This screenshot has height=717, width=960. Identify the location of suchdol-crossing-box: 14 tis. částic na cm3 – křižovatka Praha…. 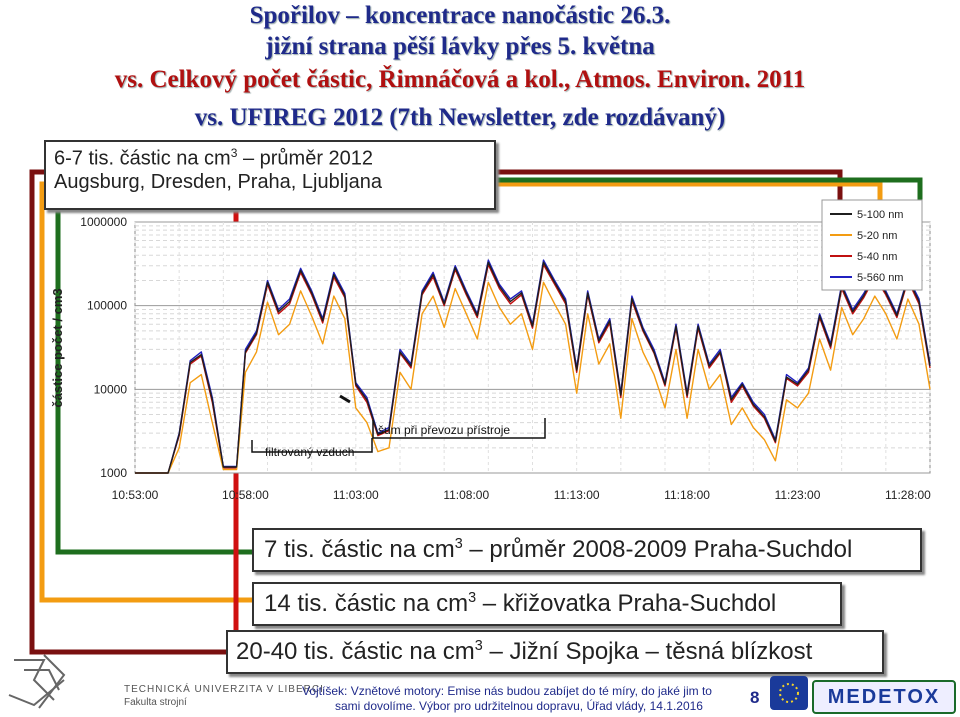
(547, 604).